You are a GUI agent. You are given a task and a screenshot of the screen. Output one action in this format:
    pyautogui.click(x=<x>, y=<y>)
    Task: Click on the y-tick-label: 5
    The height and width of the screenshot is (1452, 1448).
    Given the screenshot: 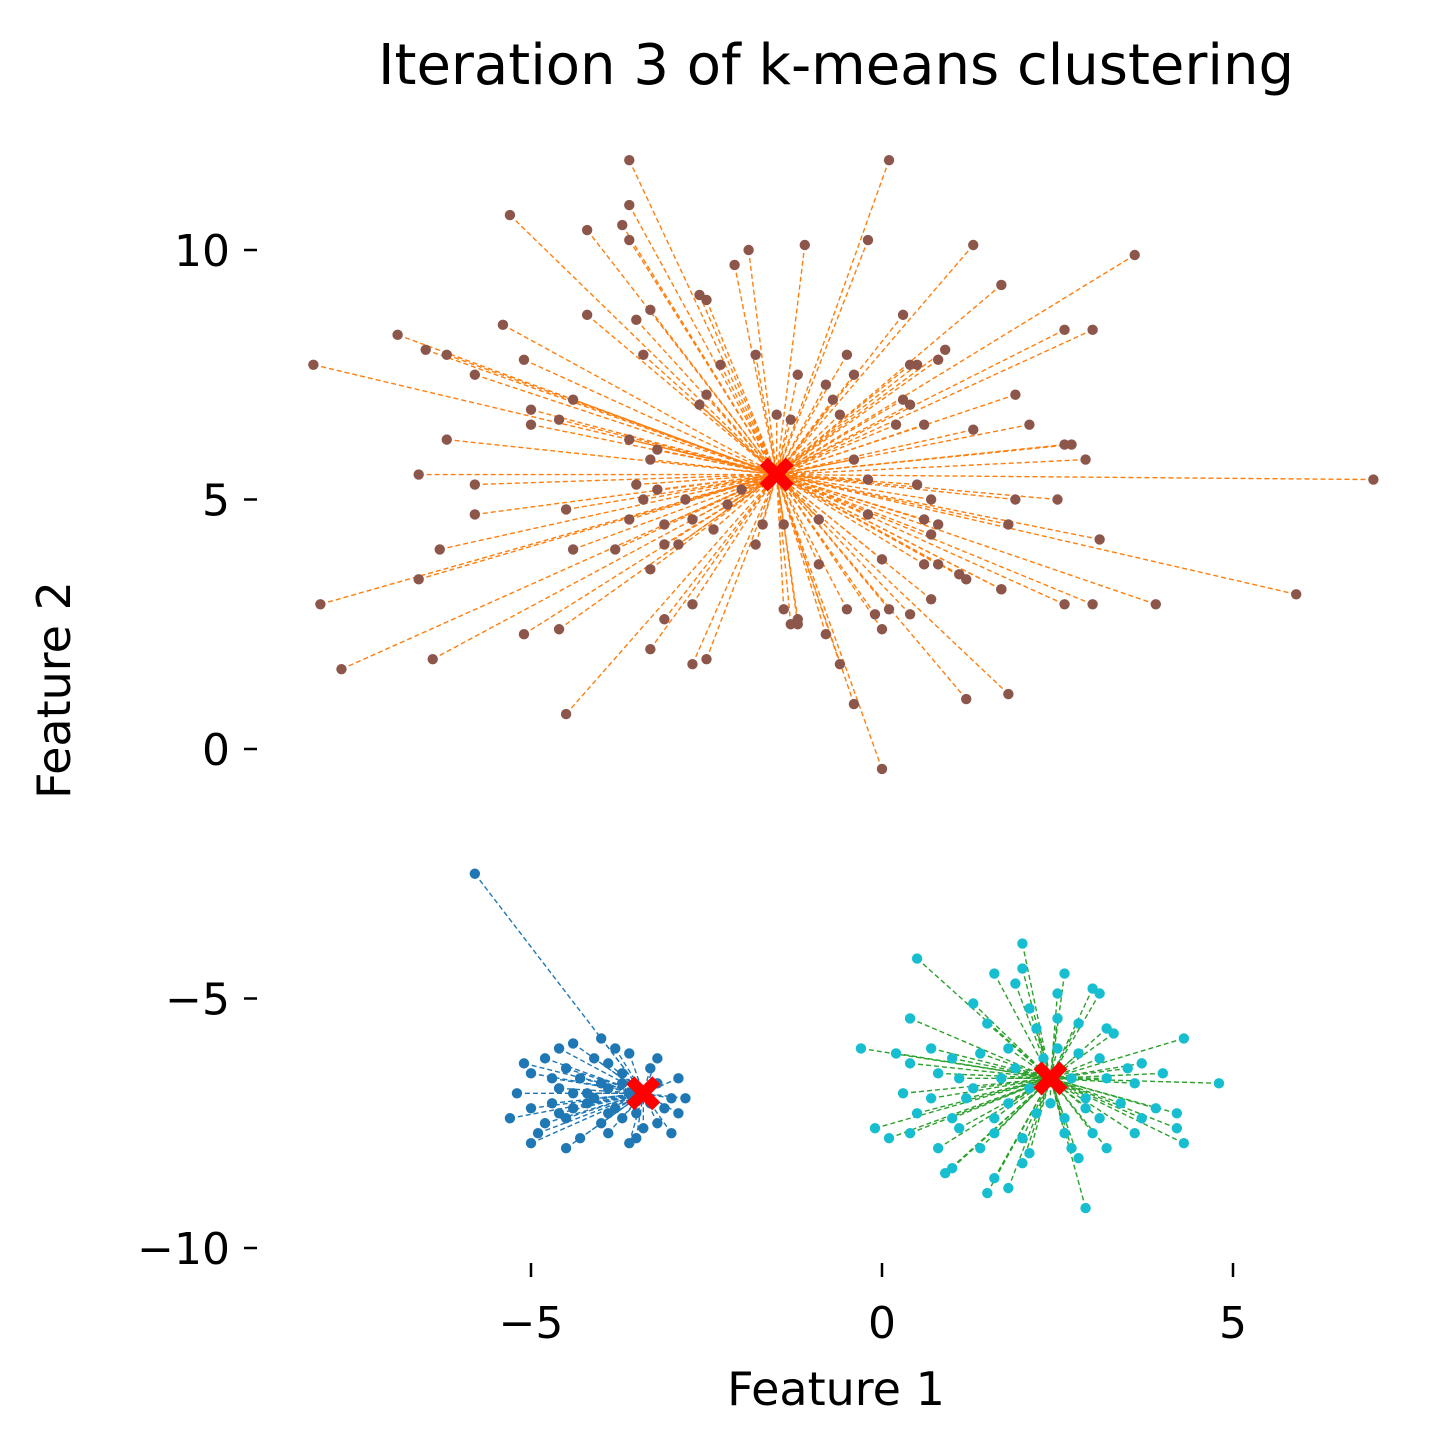 What is the action you would take?
    pyautogui.click(x=216, y=501)
    